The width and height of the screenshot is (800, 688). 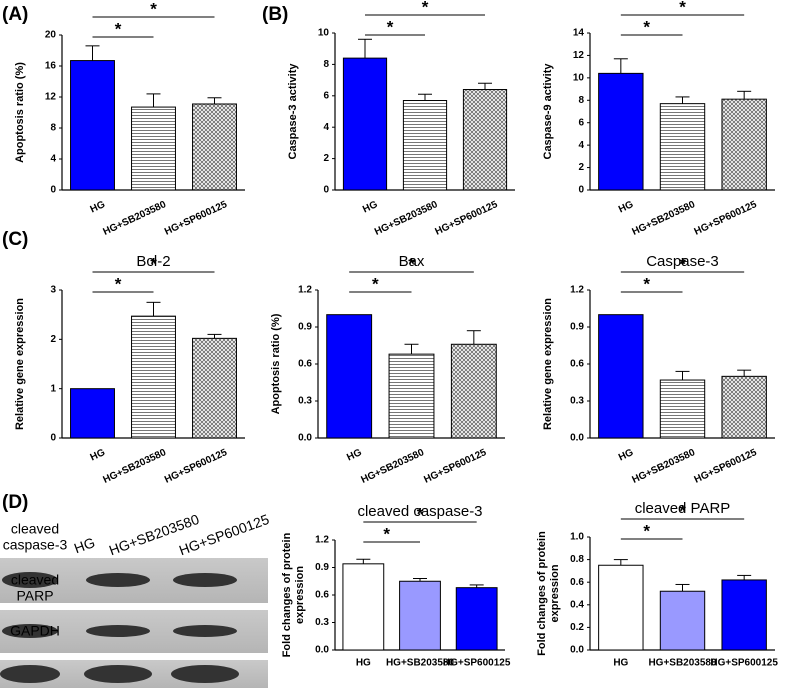 What do you see at coordinates (577, 604) in the screenshot?
I see `y-tick-label: 0.4` at bounding box center [577, 604].